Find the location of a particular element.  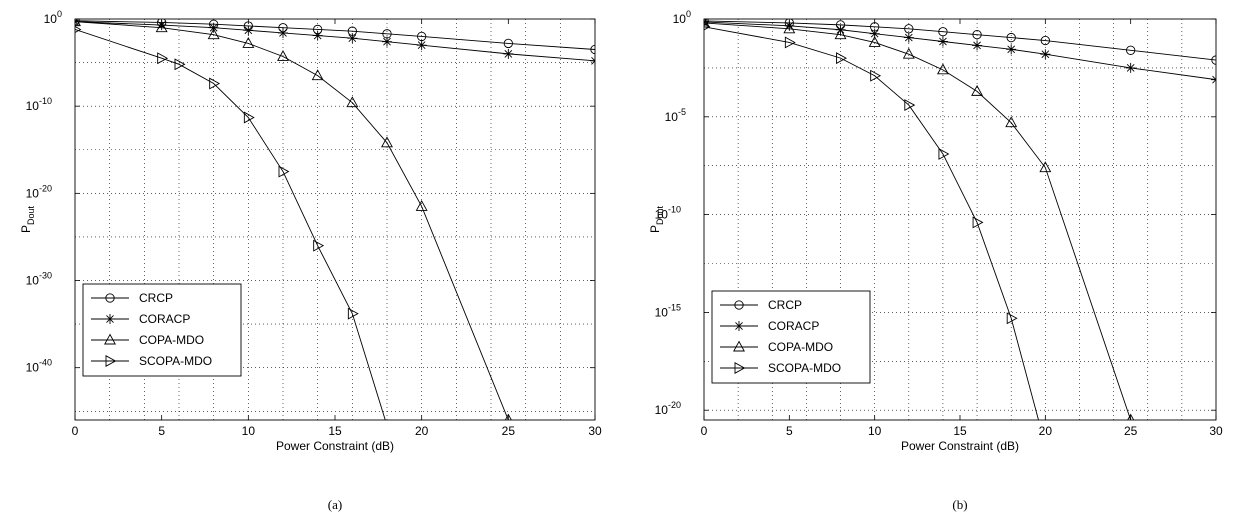

y-tick-label: 10⁻⁵ is located at coordinates (675, 115).